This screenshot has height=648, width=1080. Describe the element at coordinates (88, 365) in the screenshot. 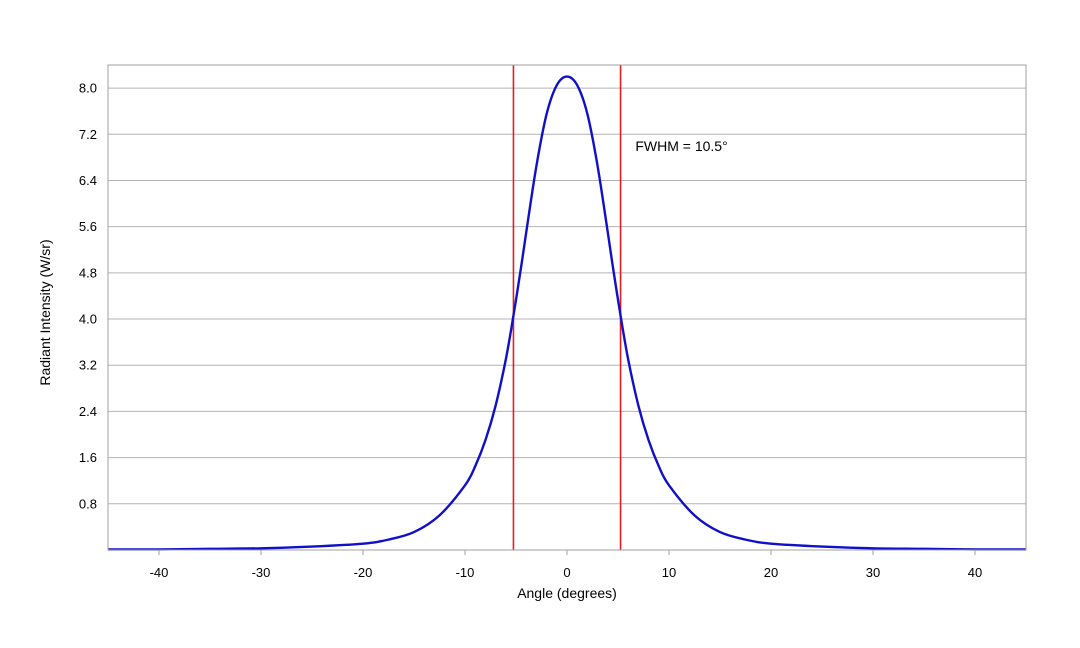

I see `y-tick-label: 3.2` at that location.